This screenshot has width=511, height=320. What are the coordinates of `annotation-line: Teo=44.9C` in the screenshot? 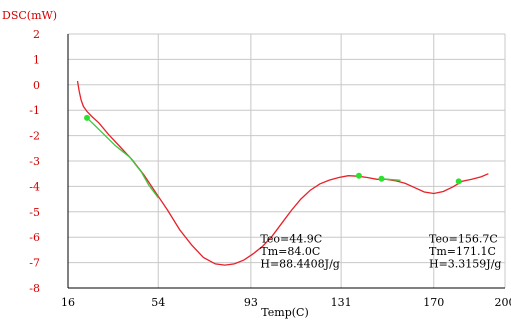 It's located at (291, 238).